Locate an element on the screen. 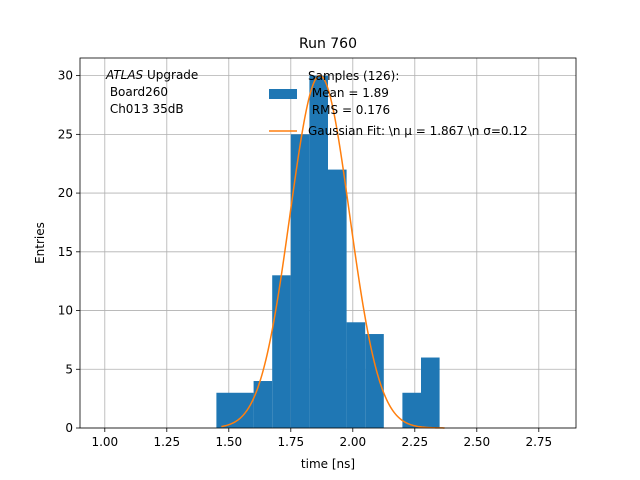 This screenshot has height=480, width=640. x-tick-label: 1.25 is located at coordinates (166, 442).